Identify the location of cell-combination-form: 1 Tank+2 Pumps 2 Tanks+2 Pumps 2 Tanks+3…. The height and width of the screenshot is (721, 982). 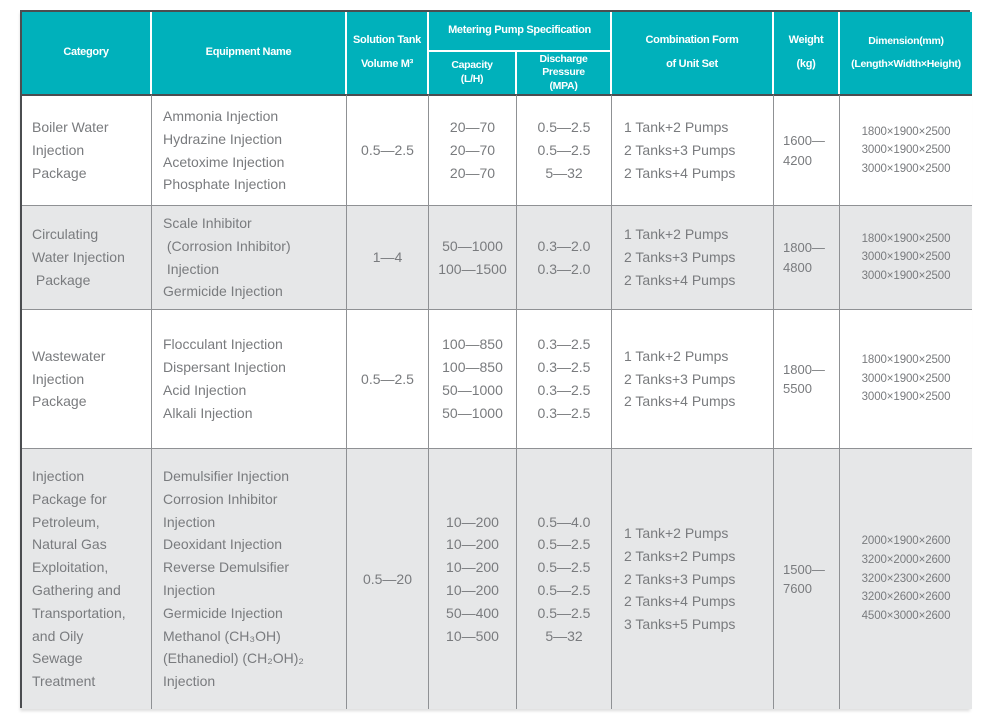
(693, 579).